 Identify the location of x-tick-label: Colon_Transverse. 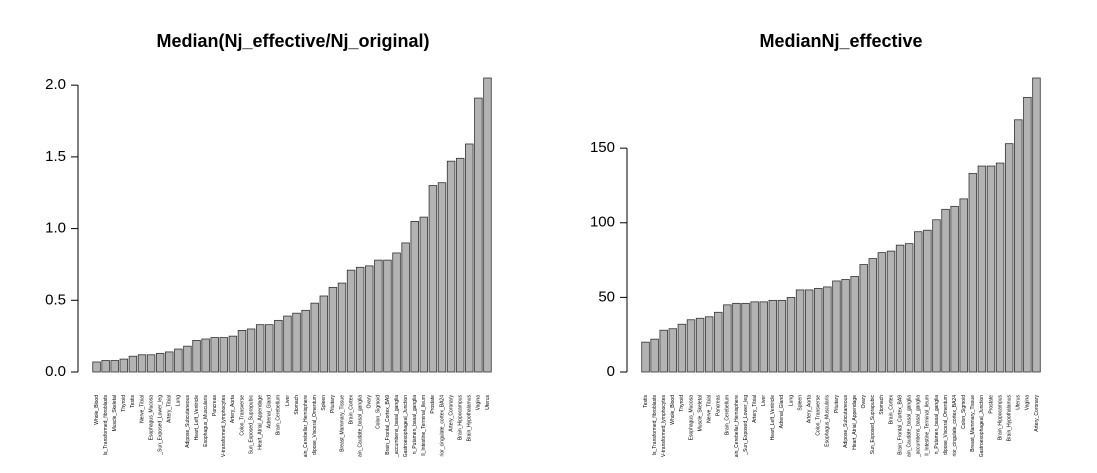
(819, 415).